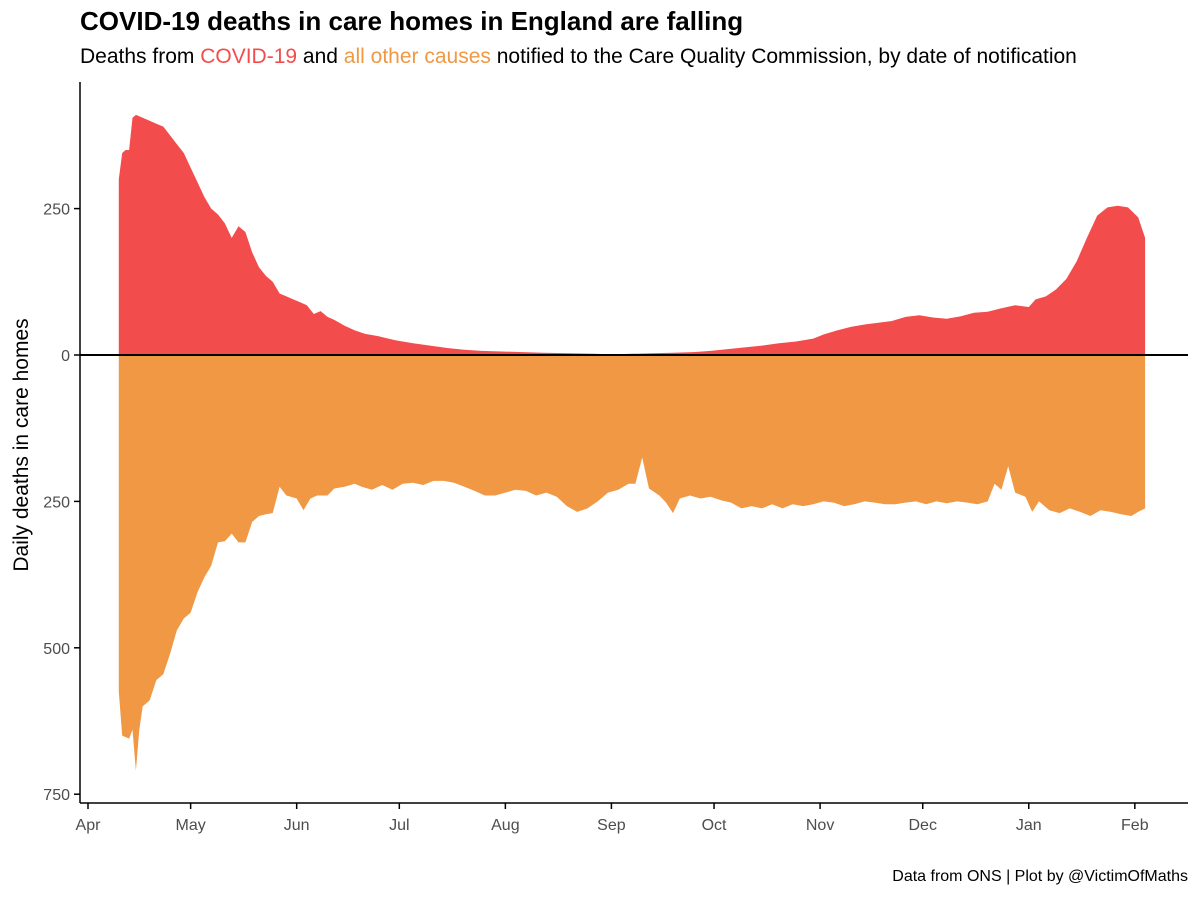 Image resolution: width=1200 pixels, height=900 pixels. What do you see at coordinates (320, 56) in the screenshot?
I see `subtitle-middle: and` at bounding box center [320, 56].